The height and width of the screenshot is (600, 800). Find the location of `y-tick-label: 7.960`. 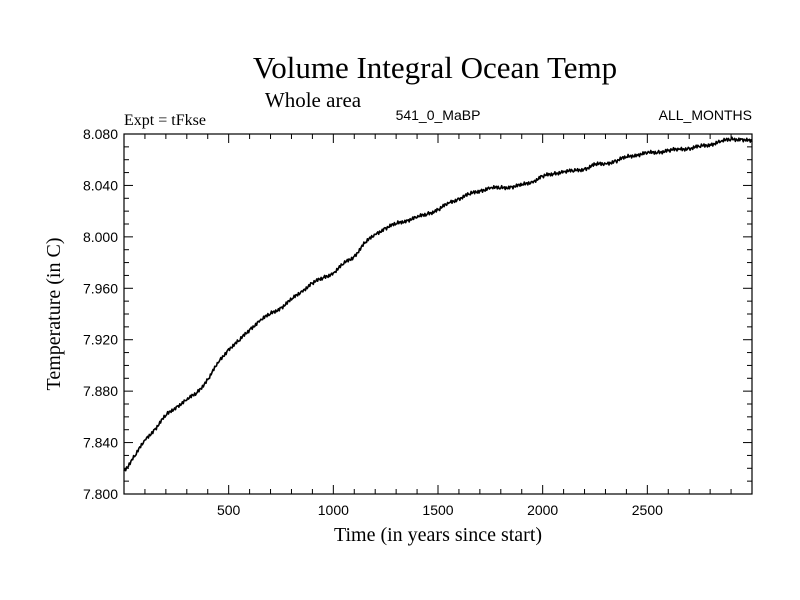

y-tick-label: 7.960 is located at coordinates (100, 288).